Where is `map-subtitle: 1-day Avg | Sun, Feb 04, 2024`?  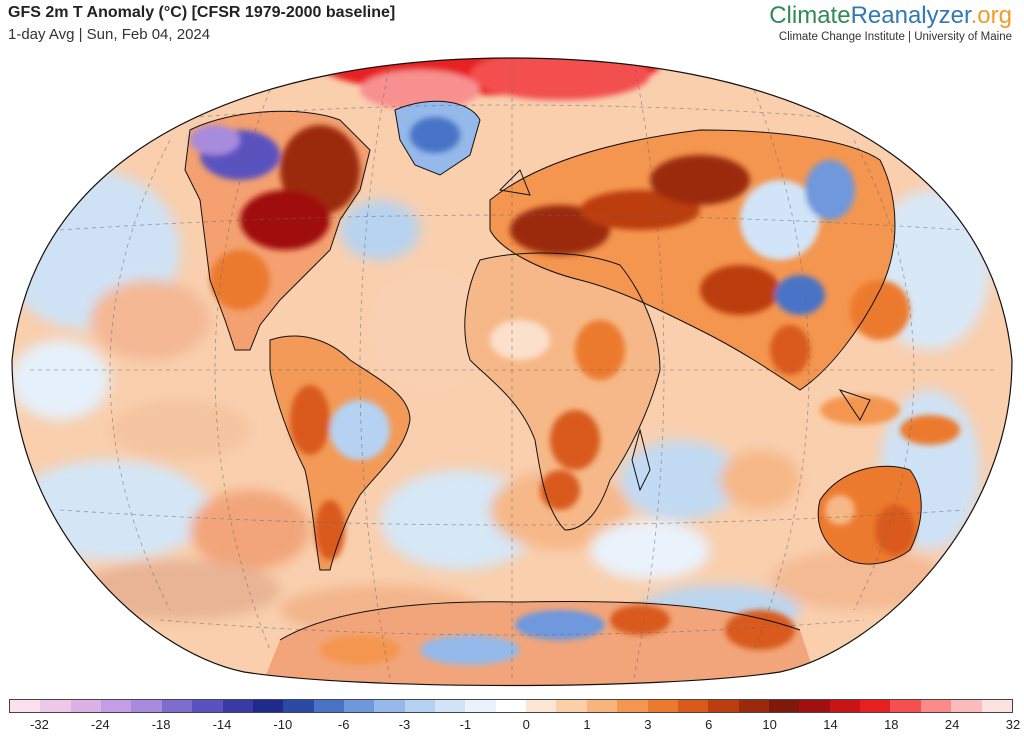
map-subtitle: 1-day Avg | Sun, Feb 04, 2024 is located at coordinates (109, 34).